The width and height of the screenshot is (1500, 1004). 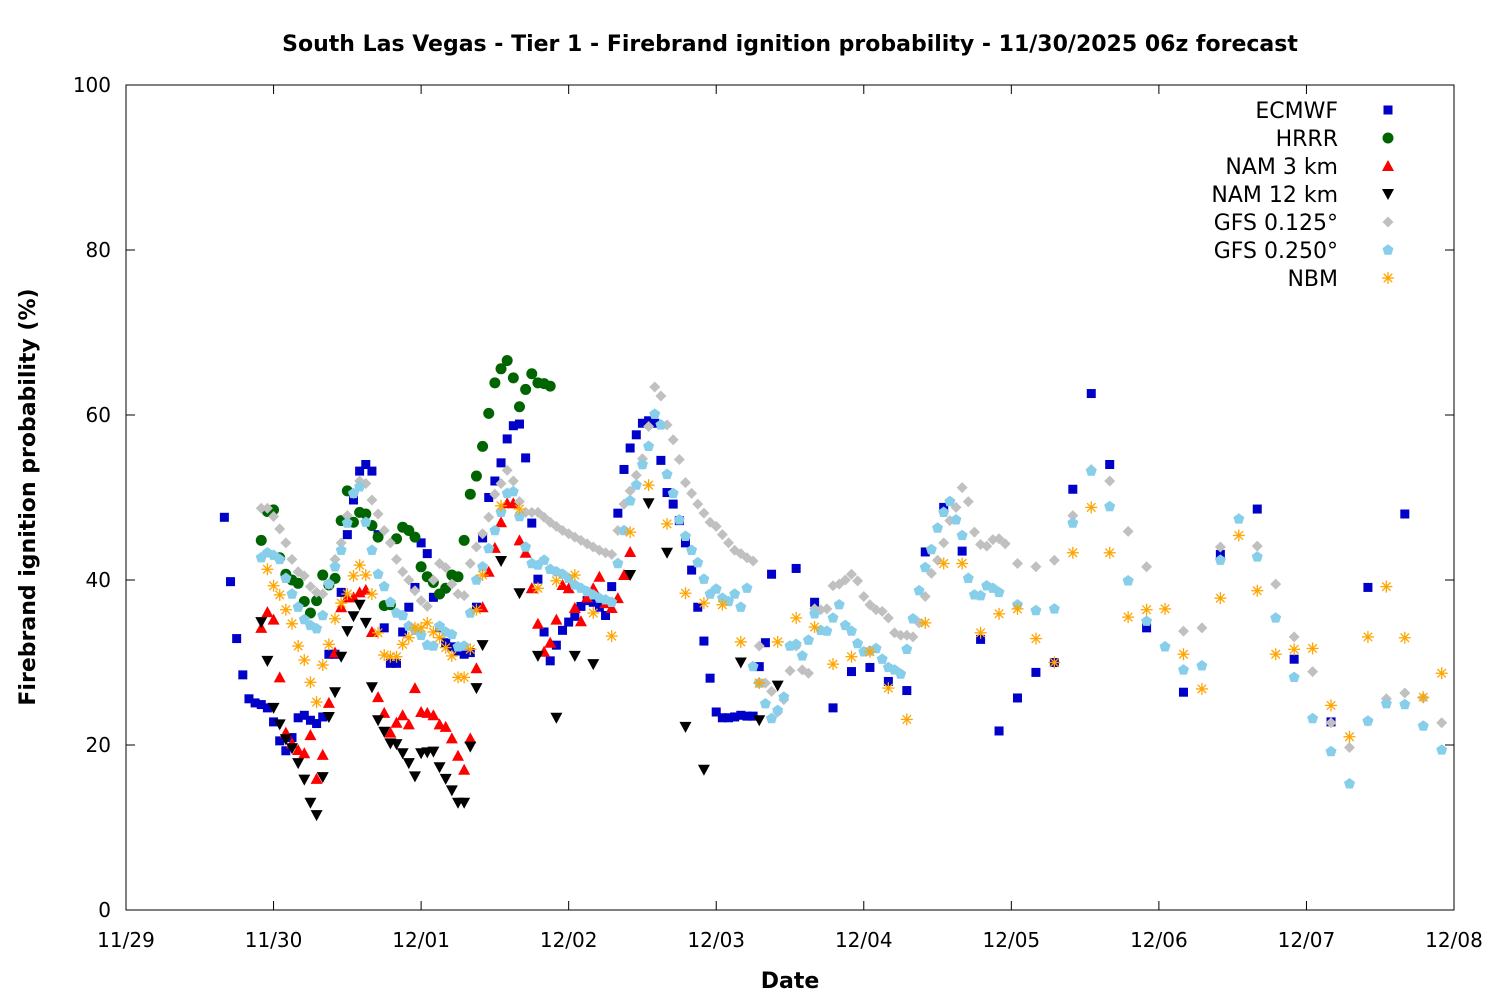 What do you see at coordinates (1276, 251) in the screenshot?
I see `legend-label-gfs-0-250: GFS 0.250°` at bounding box center [1276, 251].